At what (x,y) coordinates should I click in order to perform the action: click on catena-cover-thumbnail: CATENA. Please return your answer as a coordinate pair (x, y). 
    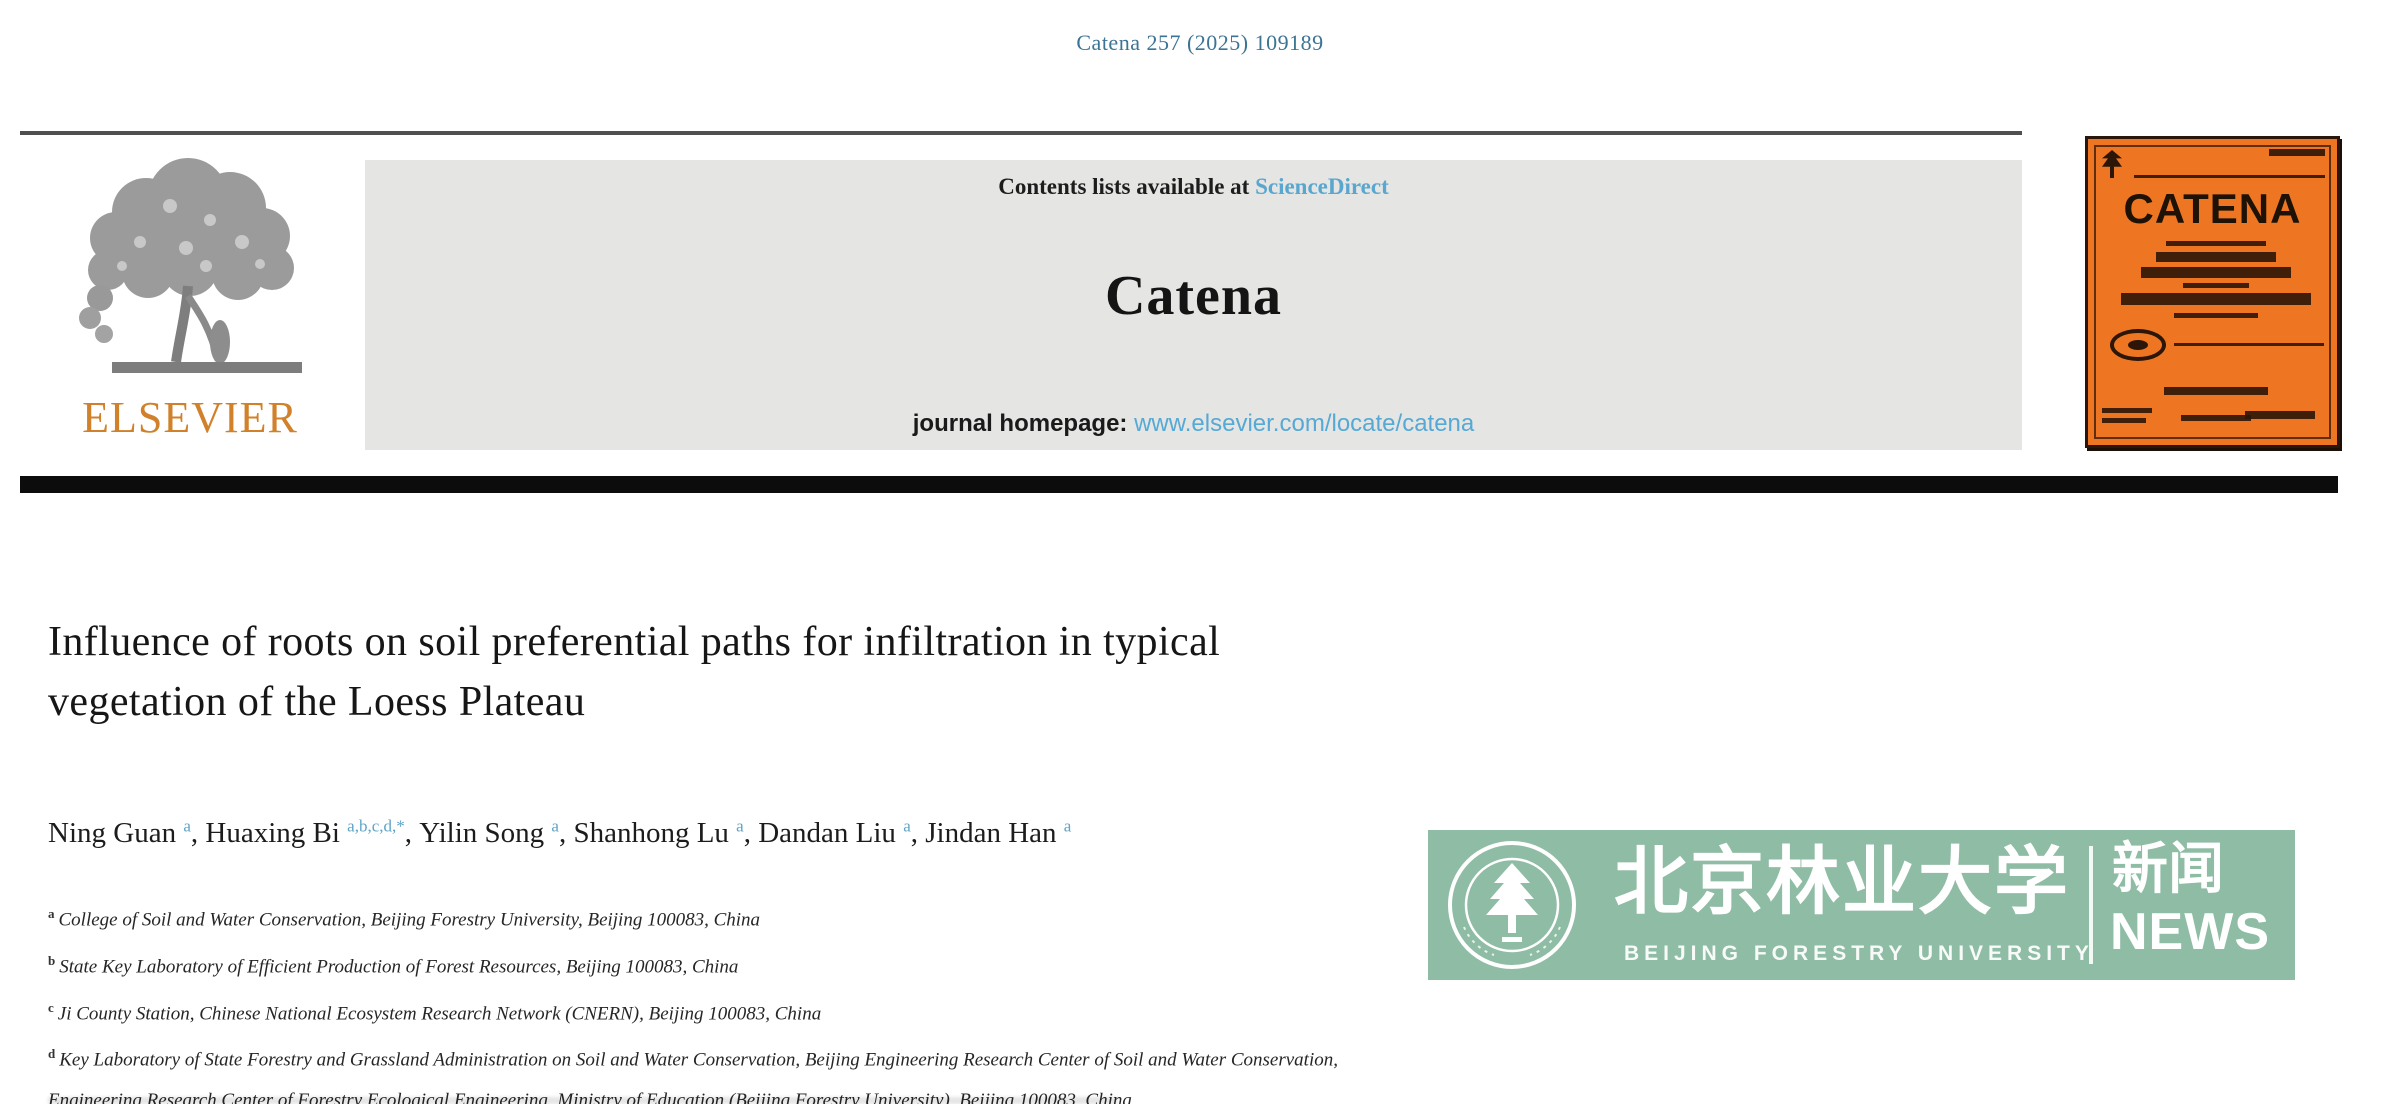
    Looking at the image, I should click on (2212, 292).